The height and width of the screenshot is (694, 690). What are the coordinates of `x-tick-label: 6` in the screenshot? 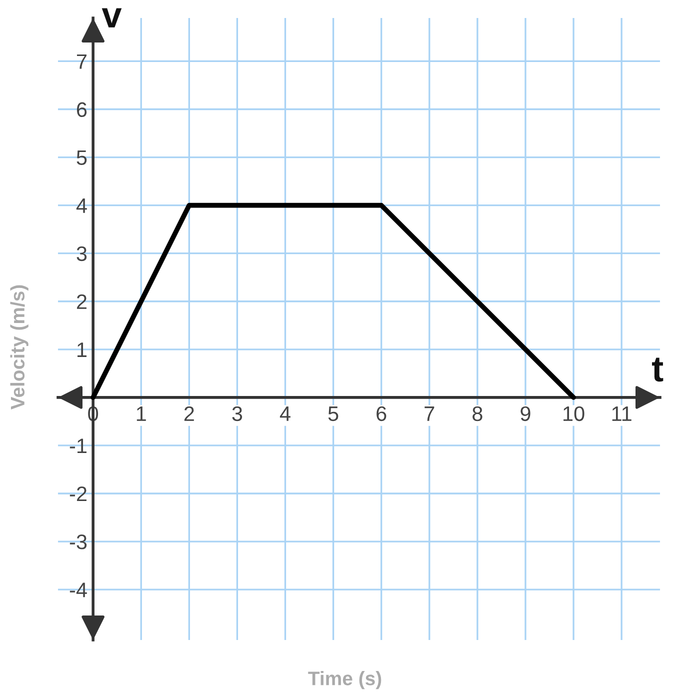 It's located at (381, 414).